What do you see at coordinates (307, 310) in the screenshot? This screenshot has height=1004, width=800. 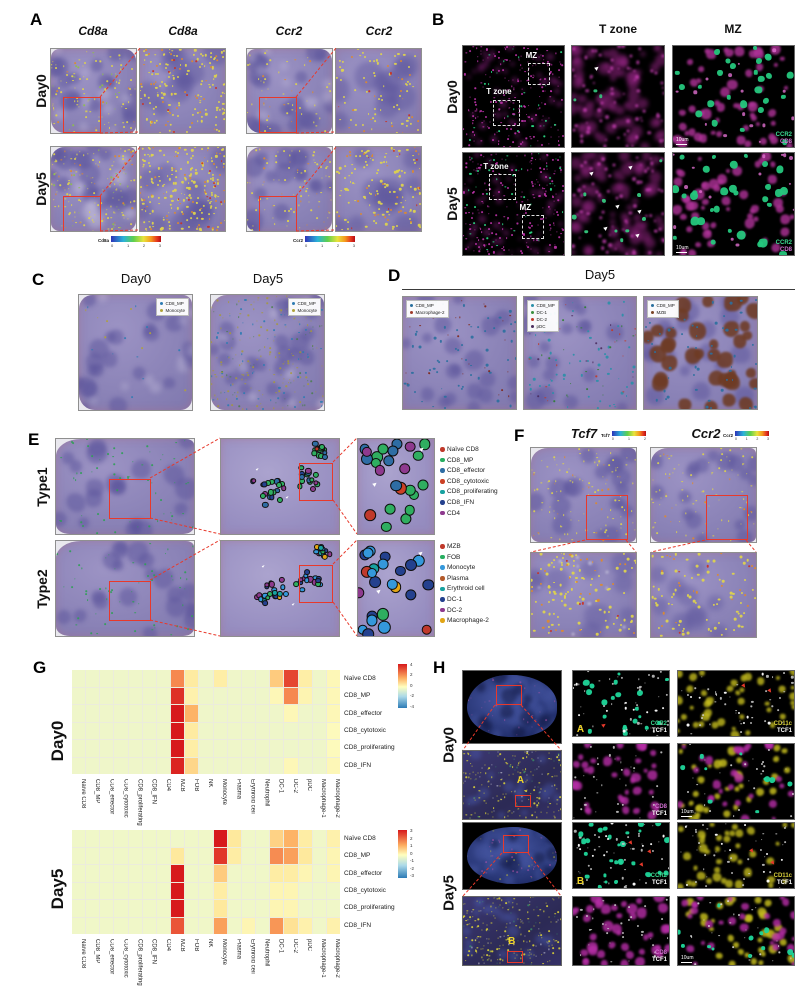 I see `legend-label: Monocyte` at bounding box center [307, 310].